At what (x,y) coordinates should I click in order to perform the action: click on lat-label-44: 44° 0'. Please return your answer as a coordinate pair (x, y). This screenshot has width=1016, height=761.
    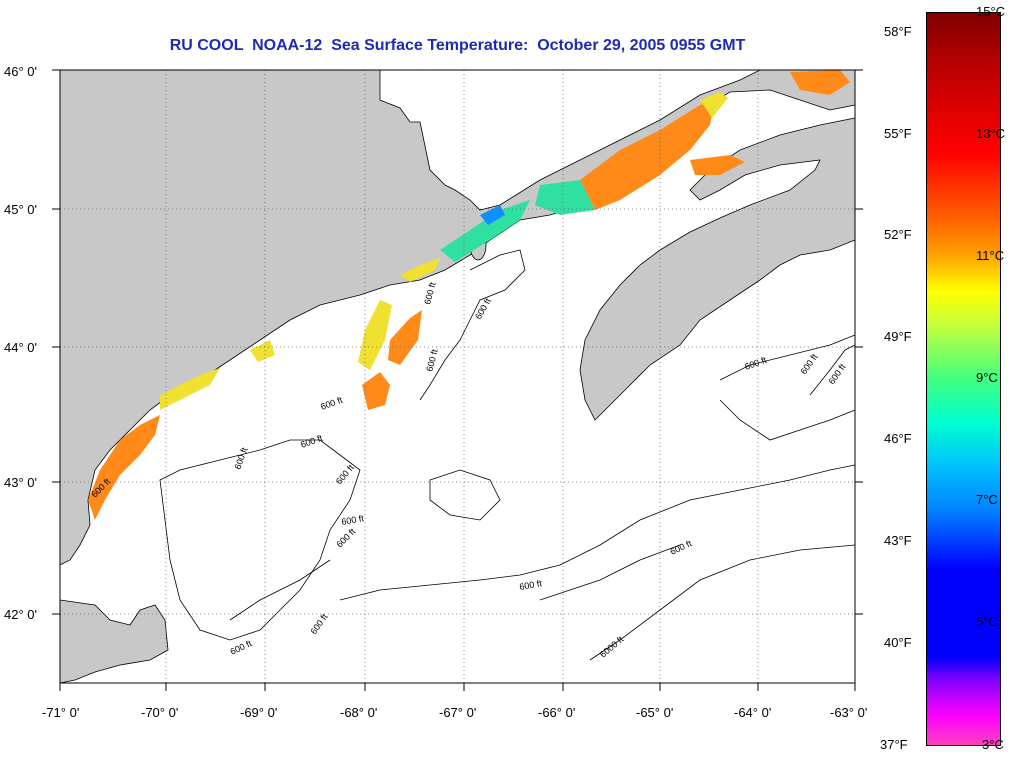
    Looking at the image, I should click on (20, 347).